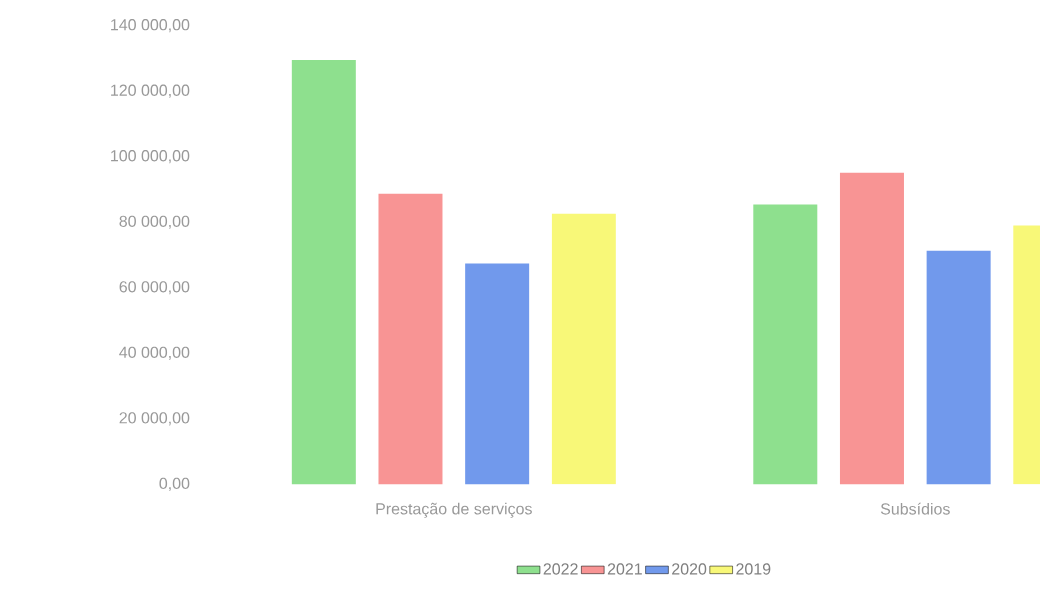 The width and height of the screenshot is (1040, 603). I want to click on x-tick-label: Subsídios, so click(915, 508).